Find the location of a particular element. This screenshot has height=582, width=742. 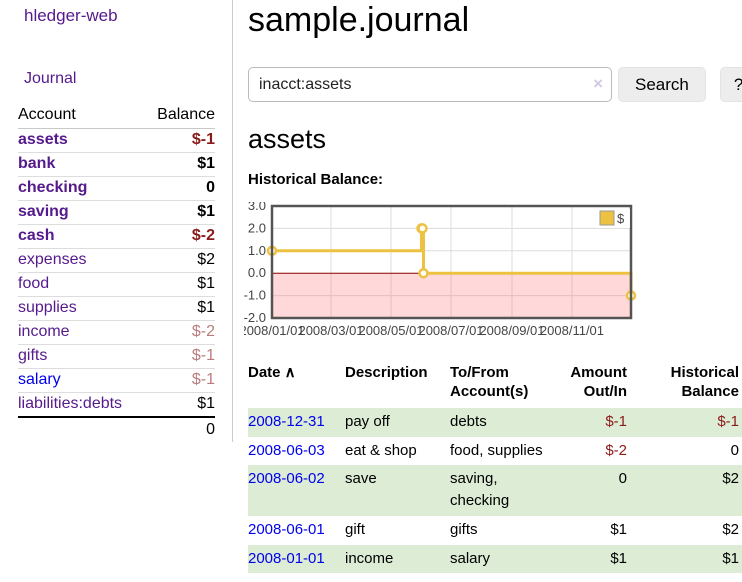

sort-asc-icon: ∧ is located at coordinates (288, 373).